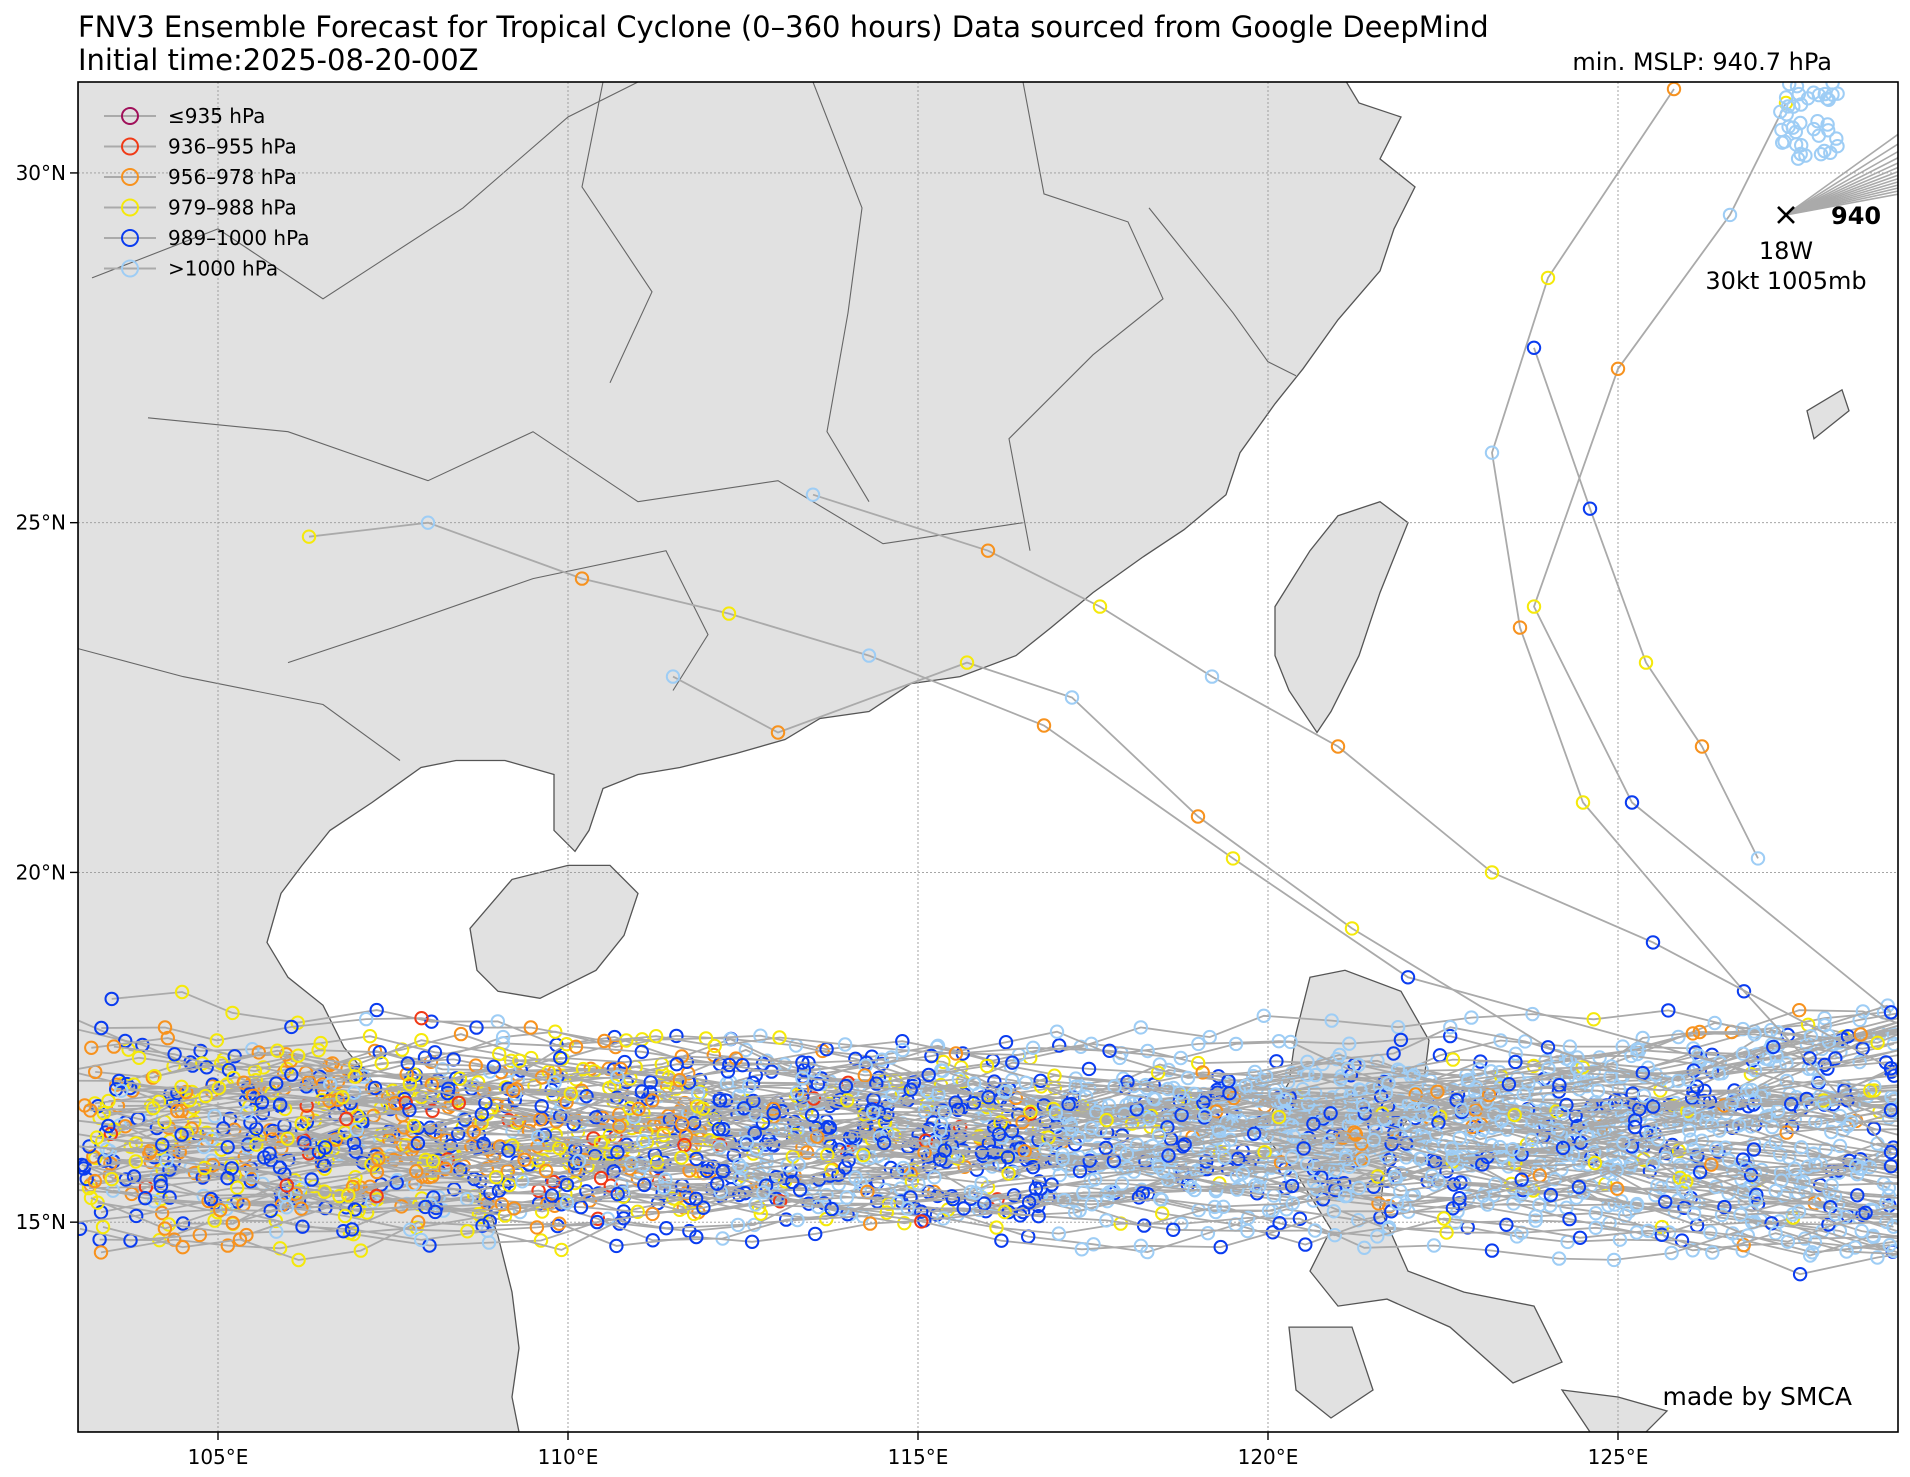 The width and height of the screenshot is (1910, 1477). Describe the element at coordinates (1786, 214) in the screenshot. I see `storm-center-icon` at that location.